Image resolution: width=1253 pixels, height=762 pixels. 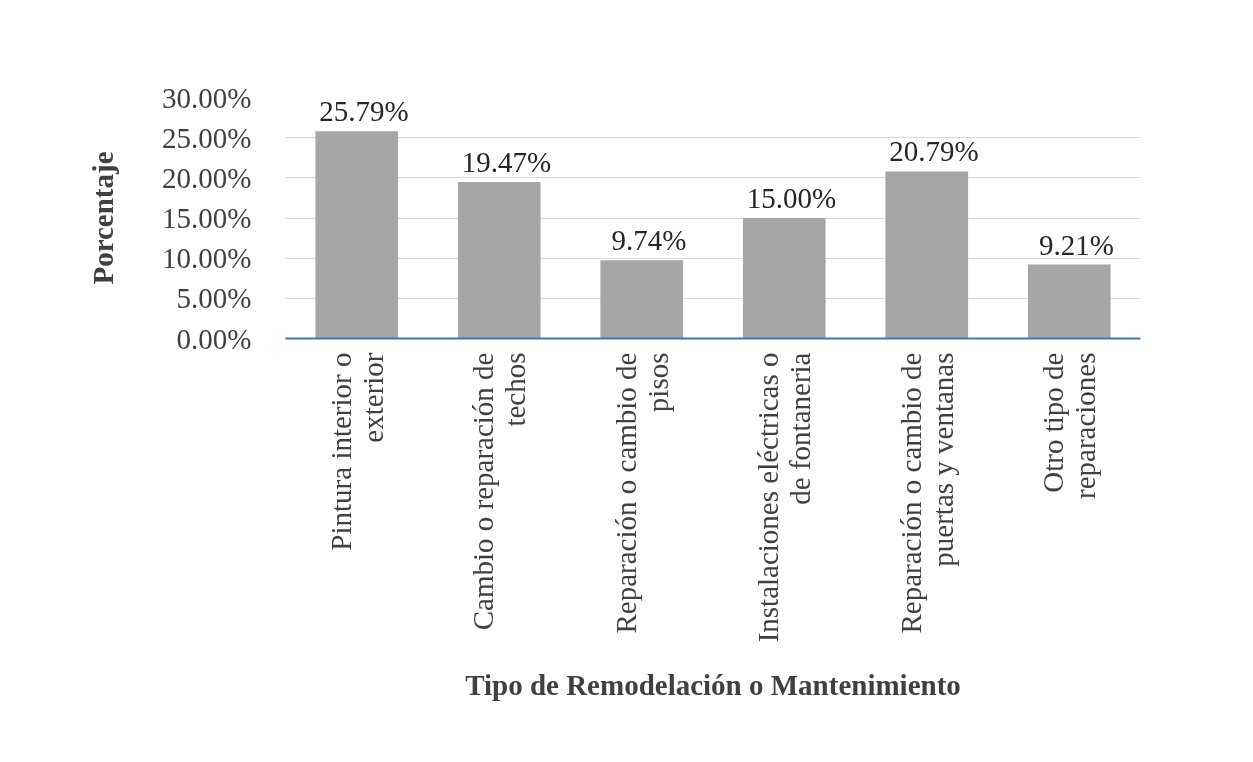 I want to click on y-tick-label: 5.00%, so click(x=214, y=298).